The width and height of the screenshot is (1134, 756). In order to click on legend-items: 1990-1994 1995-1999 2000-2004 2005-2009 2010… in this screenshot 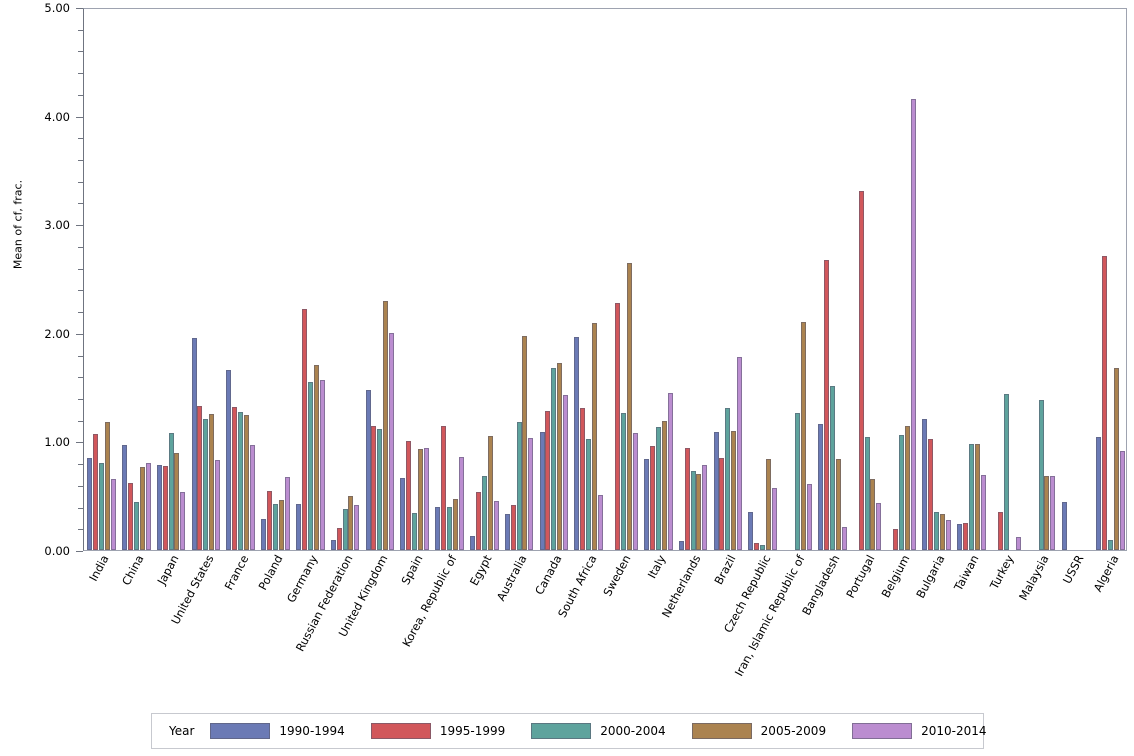, I will do `click(611, 731)`.